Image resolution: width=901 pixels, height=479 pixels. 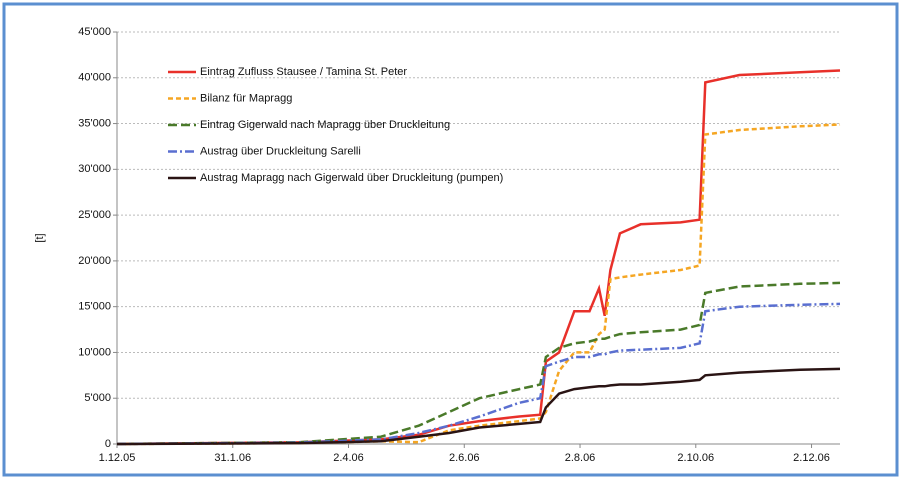 I want to click on x-tick-label: 2.12.06, so click(x=811, y=458).